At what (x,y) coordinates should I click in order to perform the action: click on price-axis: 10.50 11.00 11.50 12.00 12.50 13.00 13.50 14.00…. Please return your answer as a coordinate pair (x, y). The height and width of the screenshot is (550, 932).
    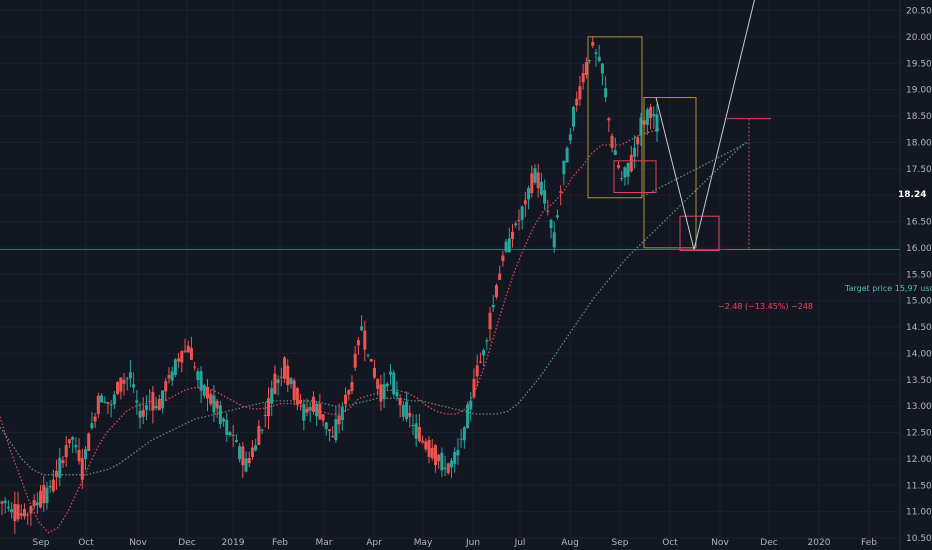
    Looking at the image, I should click on (915, 275).